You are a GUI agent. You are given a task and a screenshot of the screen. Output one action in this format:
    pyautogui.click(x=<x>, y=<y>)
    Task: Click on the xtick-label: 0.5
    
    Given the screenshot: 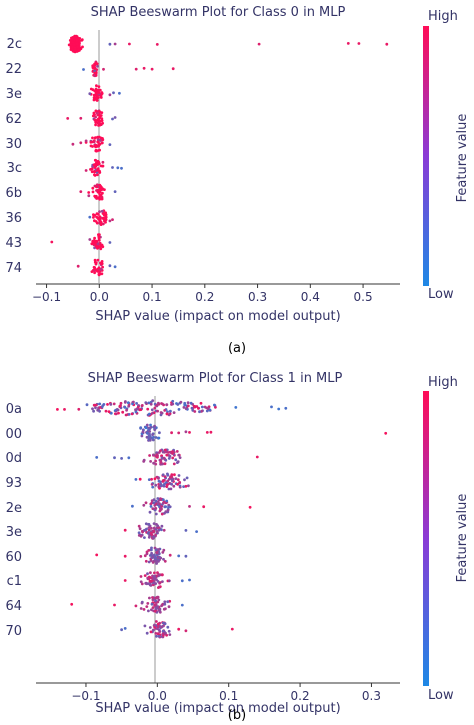 What is the action you would take?
    pyautogui.click(x=363, y=297)
    